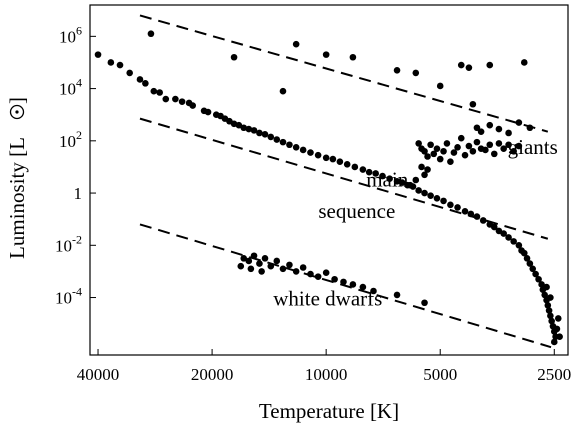  Describe the element at coordinates (68, 243) in the screenshot. I see `y-tick-label: 10⁻²` at that location.